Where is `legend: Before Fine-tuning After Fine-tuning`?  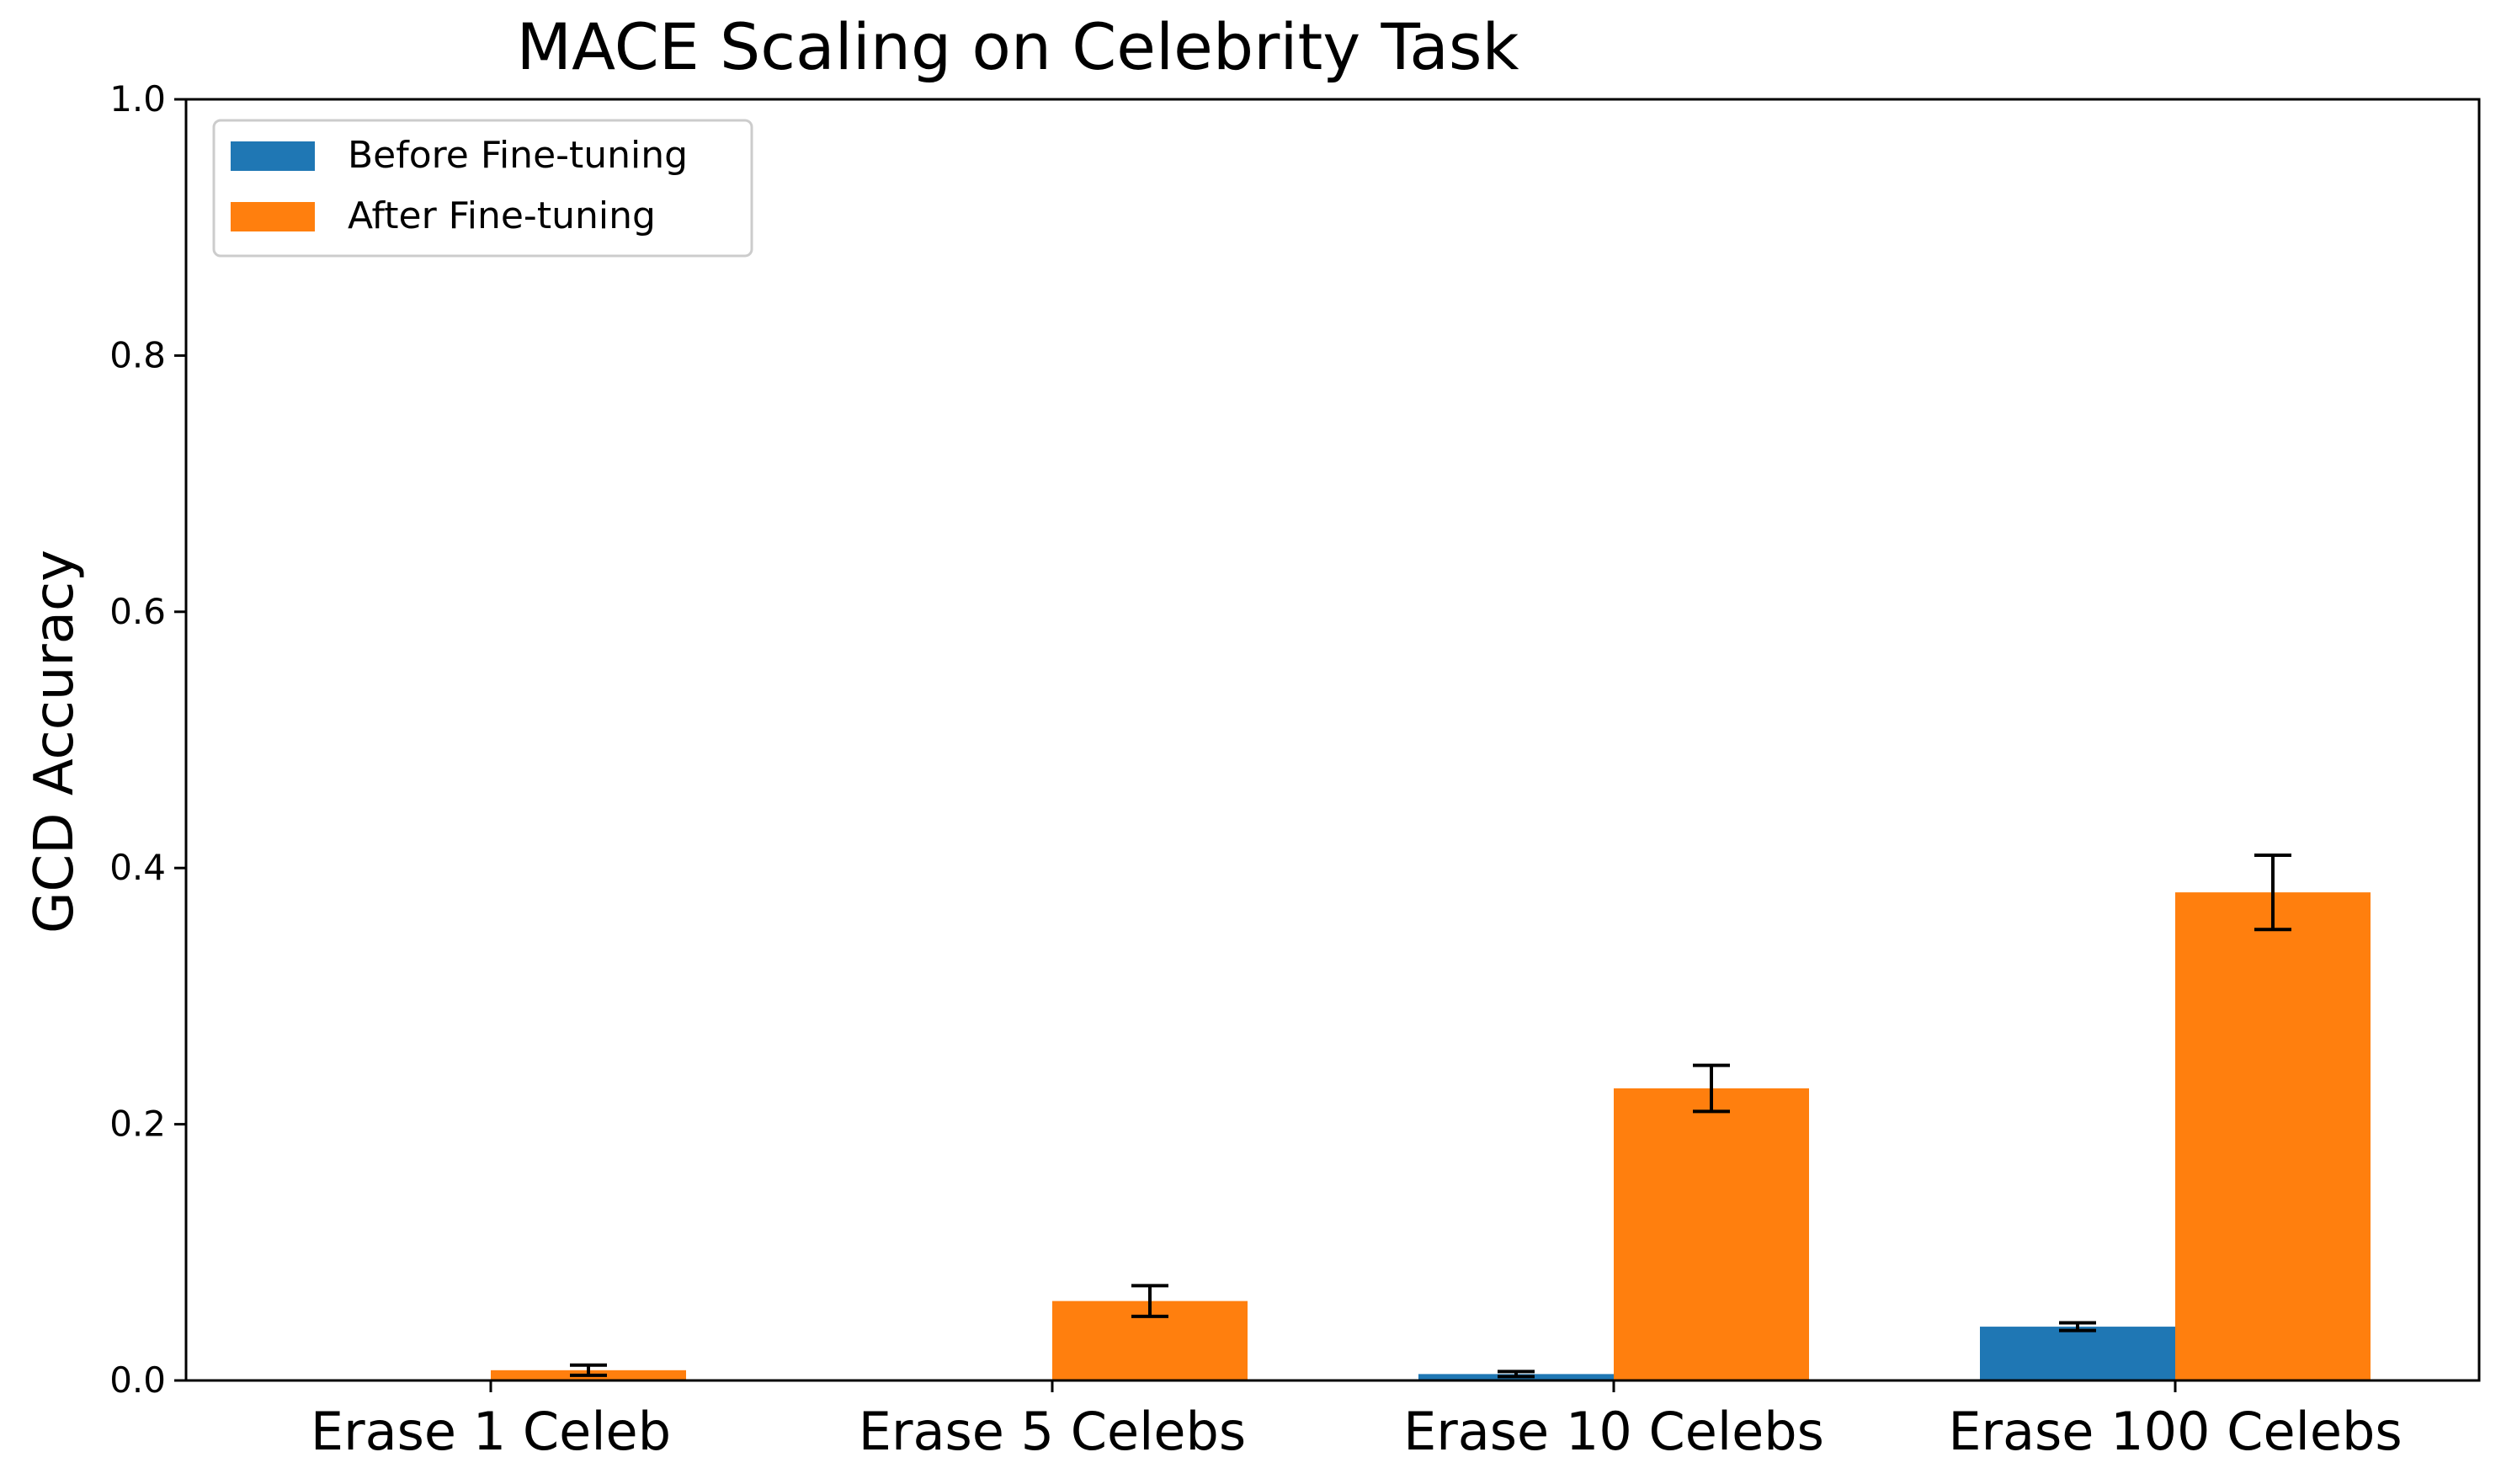 legend: Before Fine-tuning After Fine-tuning is located at coordinates (483, 188).